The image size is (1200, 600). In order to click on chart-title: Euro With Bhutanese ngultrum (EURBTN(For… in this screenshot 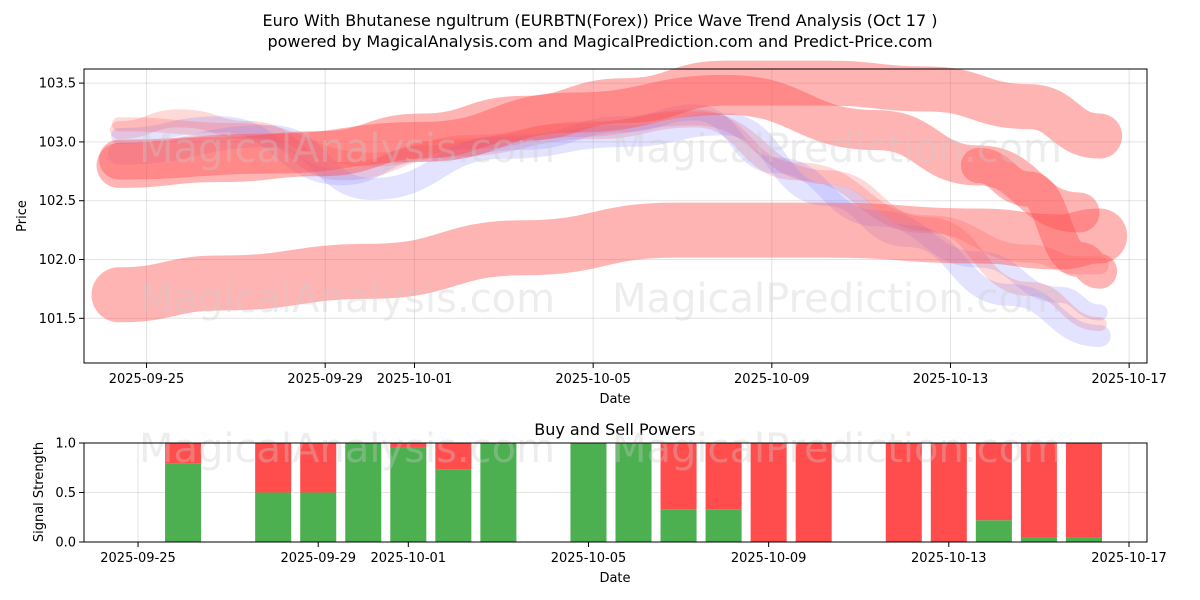, I will do `click(600, 20)`.